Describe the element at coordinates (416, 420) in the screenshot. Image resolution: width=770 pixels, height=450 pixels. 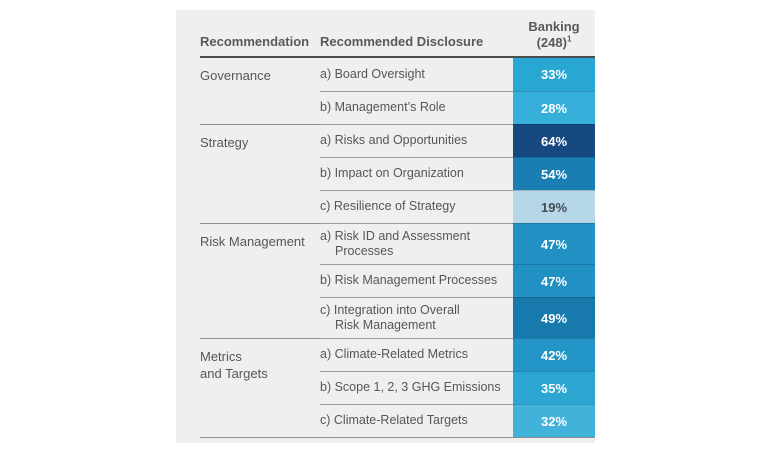
I see `disclosure-cell: c) Climate-Related Targets` at that location.